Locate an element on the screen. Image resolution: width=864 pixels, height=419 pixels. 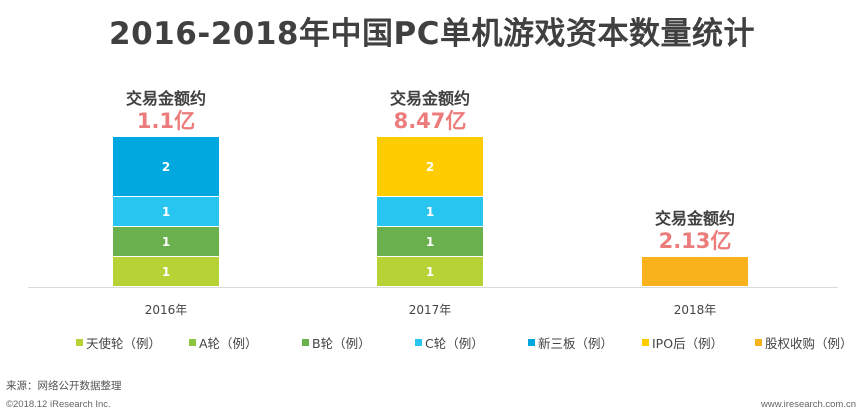
annotation-amount: 2.13亿 is located at coordinates (695, 241).